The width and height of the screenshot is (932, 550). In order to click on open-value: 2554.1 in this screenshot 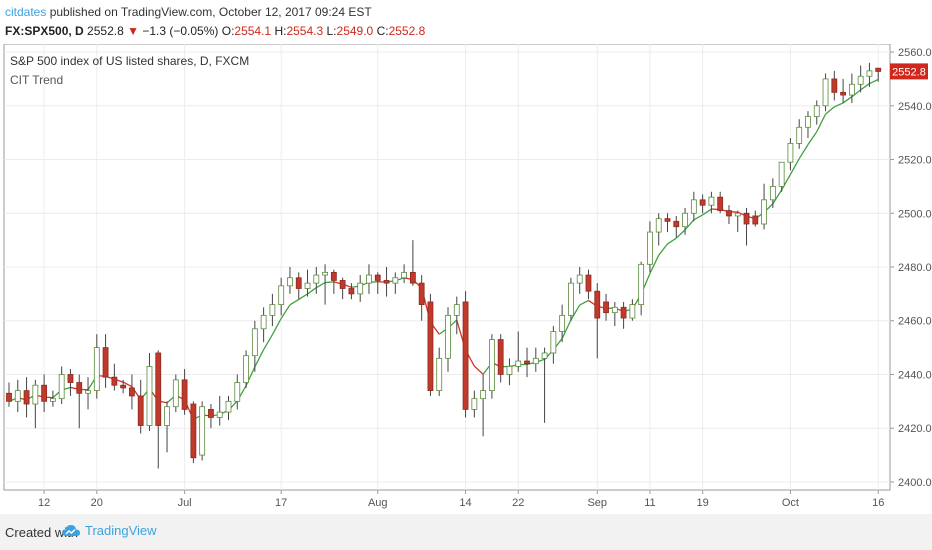, I will do `click(253, 31)`.